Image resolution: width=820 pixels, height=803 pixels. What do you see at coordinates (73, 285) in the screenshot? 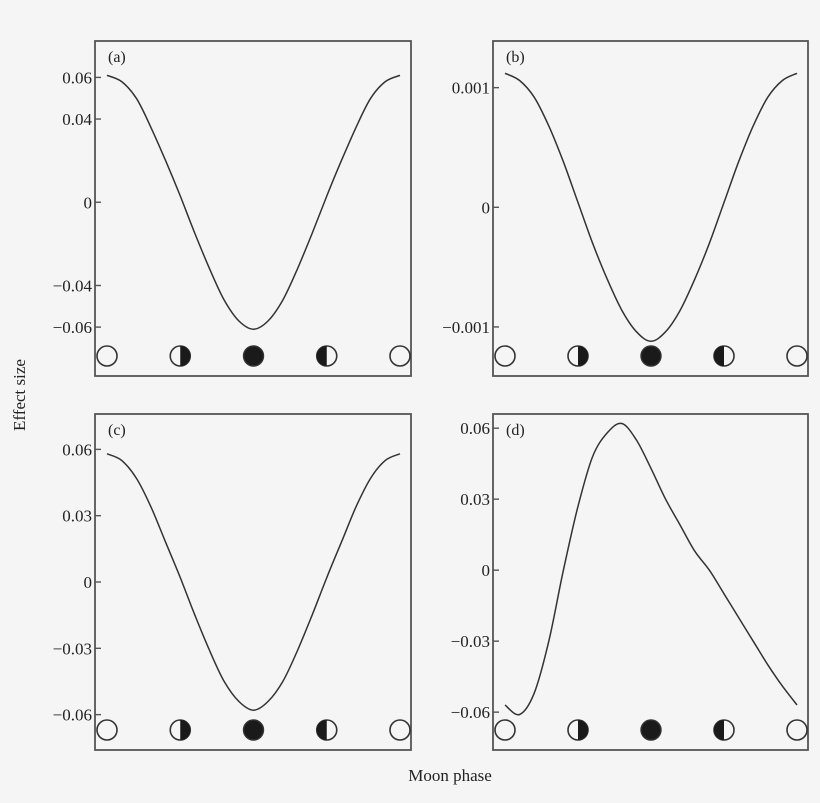
I see `y-tick-label: −0.04` at bounding box center [73, 285].